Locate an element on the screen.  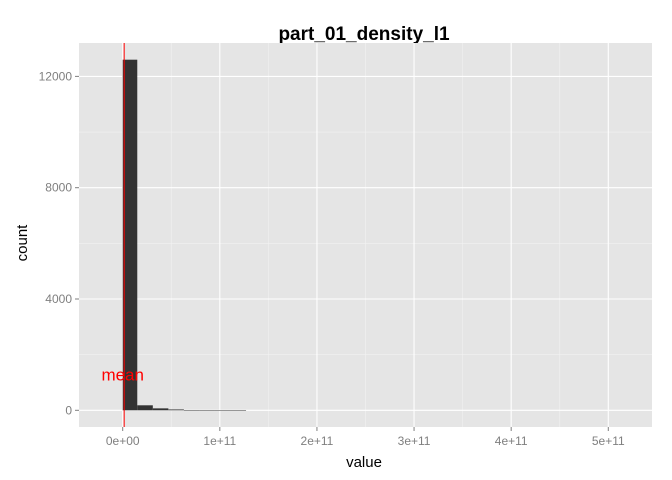
y-tick-label: 8000 is located at coordinates (58, 188).